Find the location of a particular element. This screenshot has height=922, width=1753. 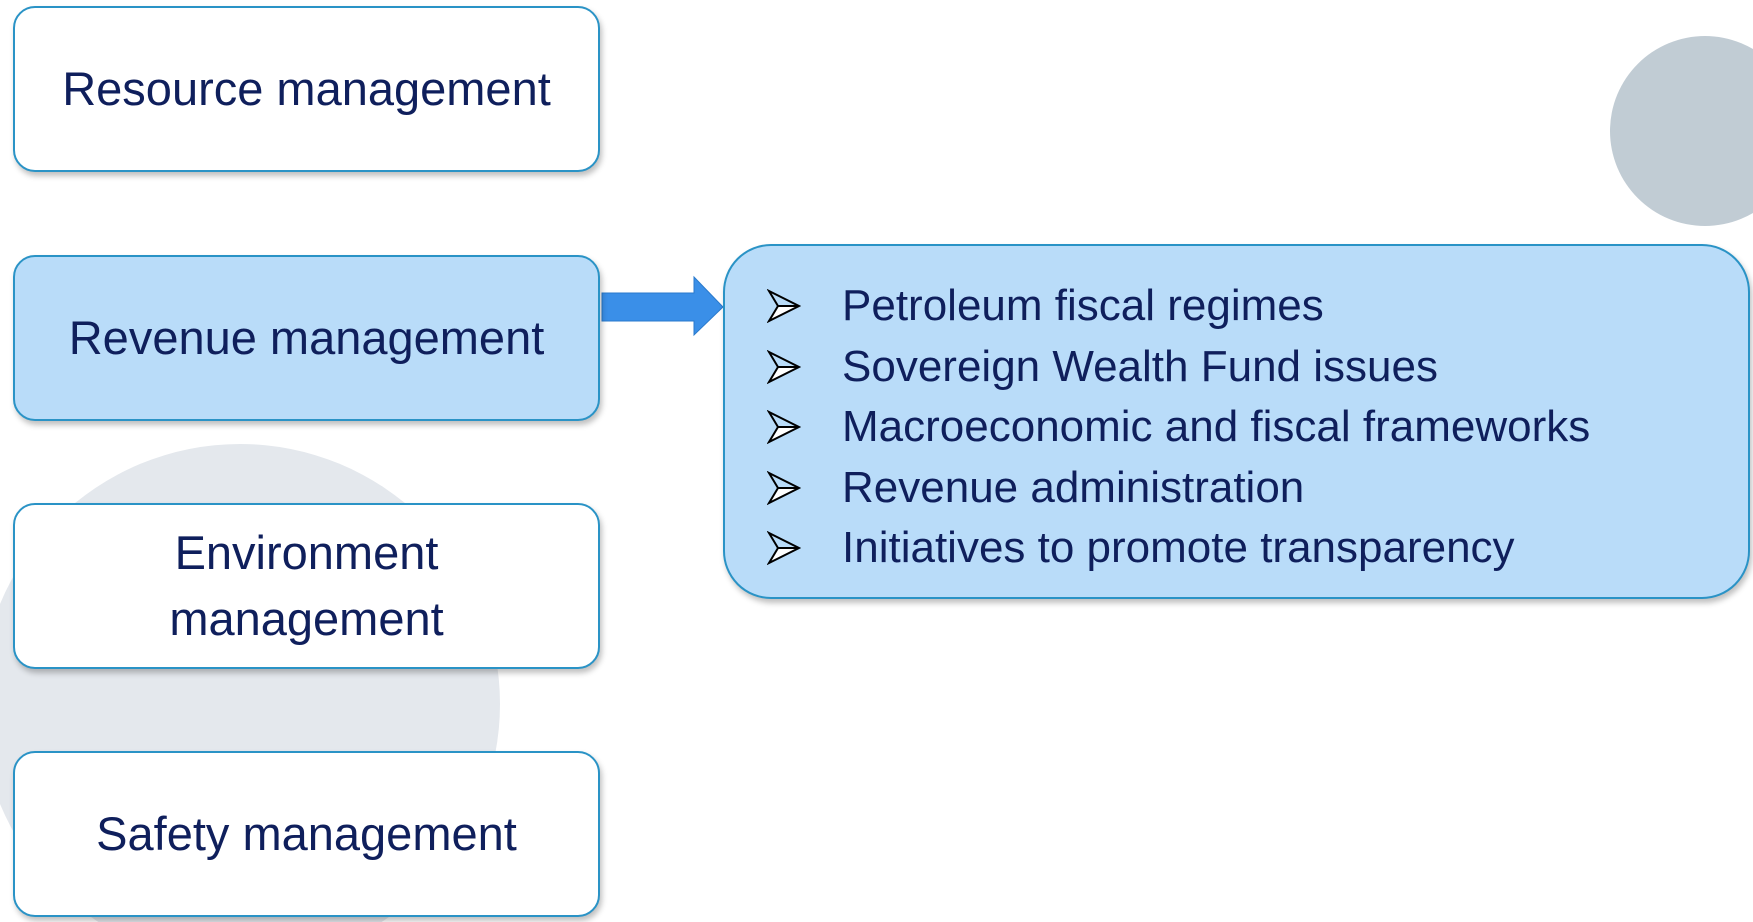

detail-text: Petroleum fiscal regimes is located at coordinates (1083, 305).